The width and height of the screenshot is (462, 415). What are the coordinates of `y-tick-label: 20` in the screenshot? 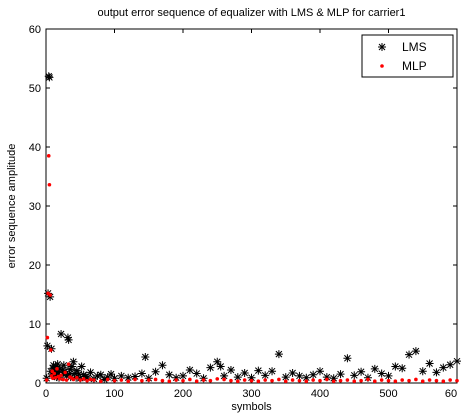 It's located at (35, 266).